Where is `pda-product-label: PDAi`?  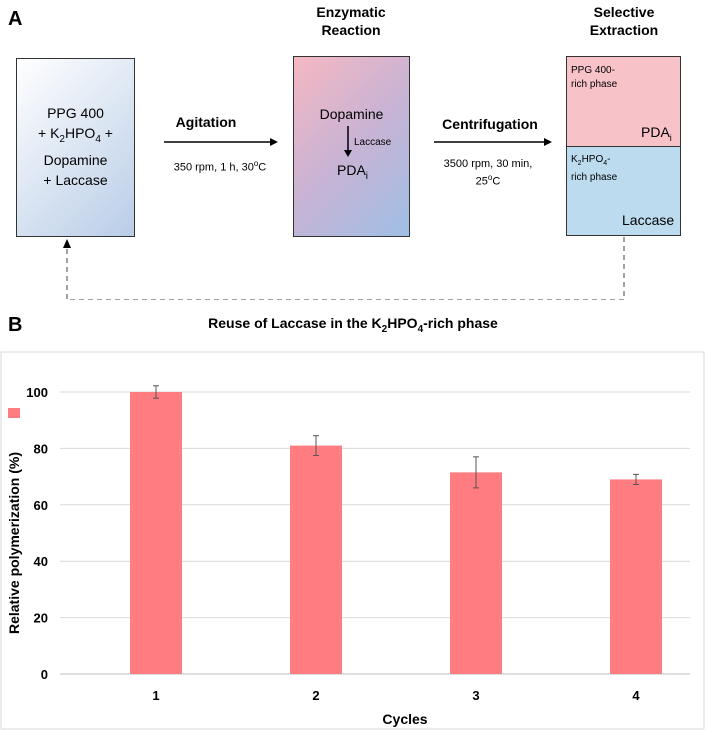 pda-product-label: PDAi is located at coordinates (353, 172).